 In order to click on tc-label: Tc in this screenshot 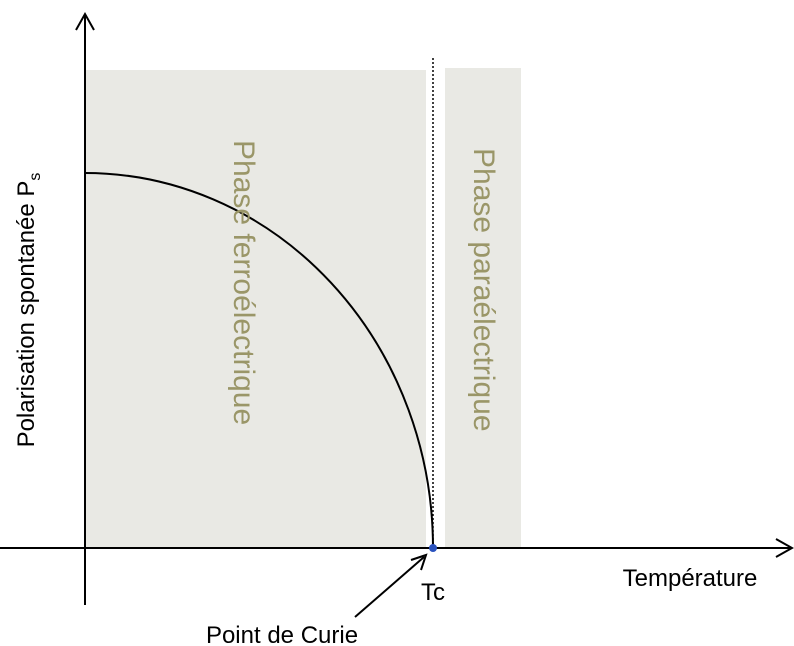, I will do `click(433, 592)`.